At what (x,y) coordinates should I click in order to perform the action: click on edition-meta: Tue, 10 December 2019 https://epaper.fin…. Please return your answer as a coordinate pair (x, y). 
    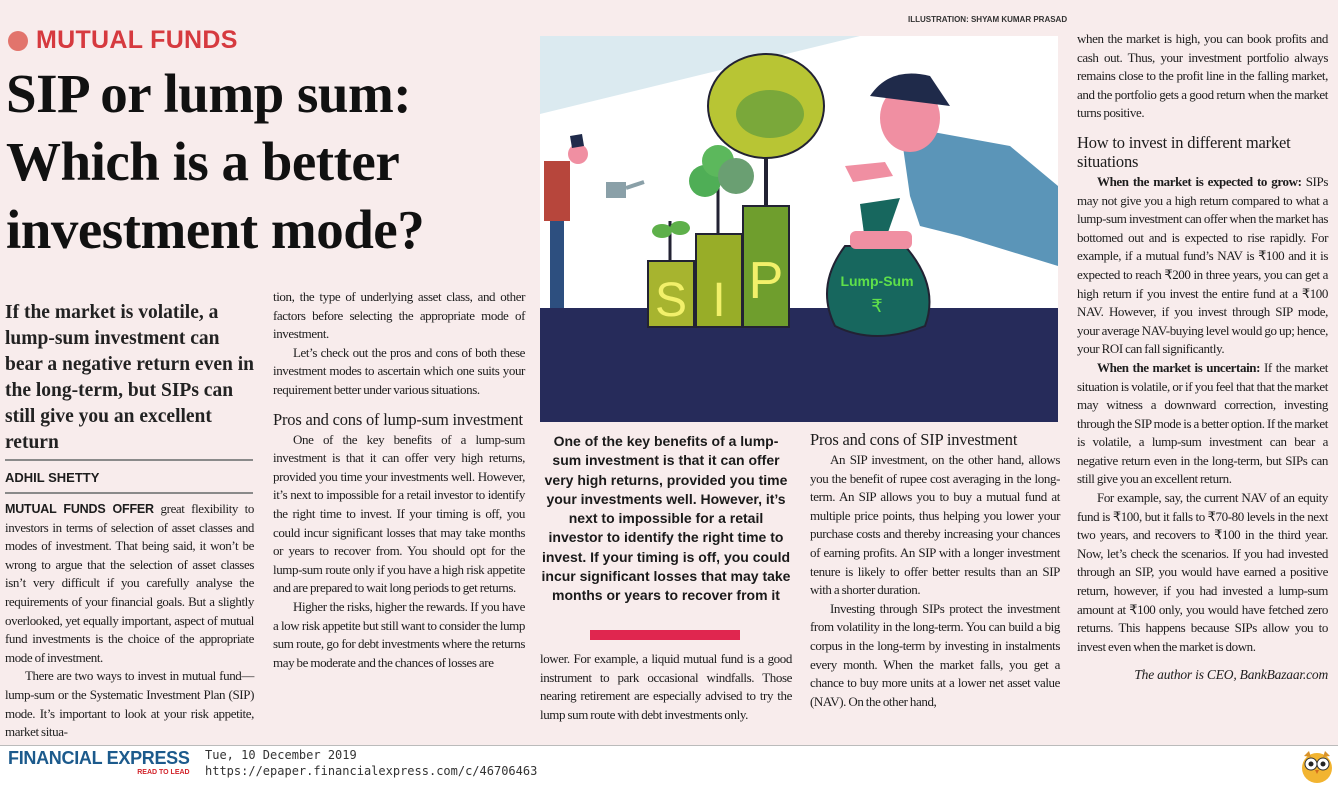
    Looking at the image, I should click on (371, 763).